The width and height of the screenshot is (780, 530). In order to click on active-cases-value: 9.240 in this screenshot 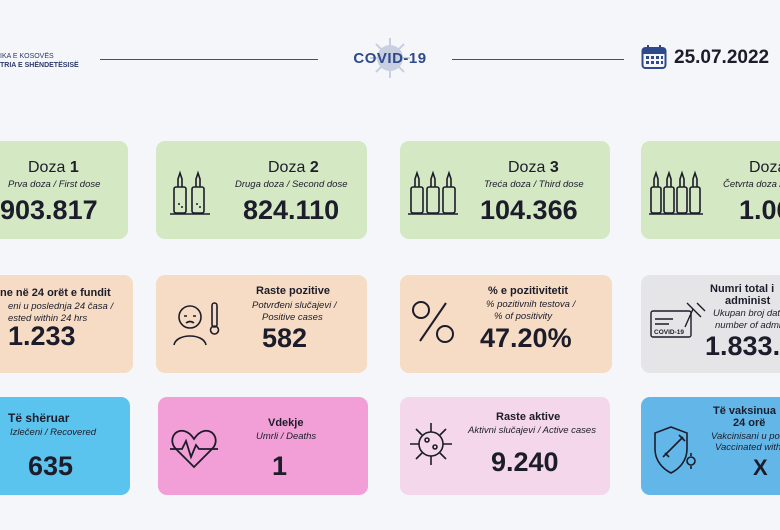, I will do `click(525, 462)`.